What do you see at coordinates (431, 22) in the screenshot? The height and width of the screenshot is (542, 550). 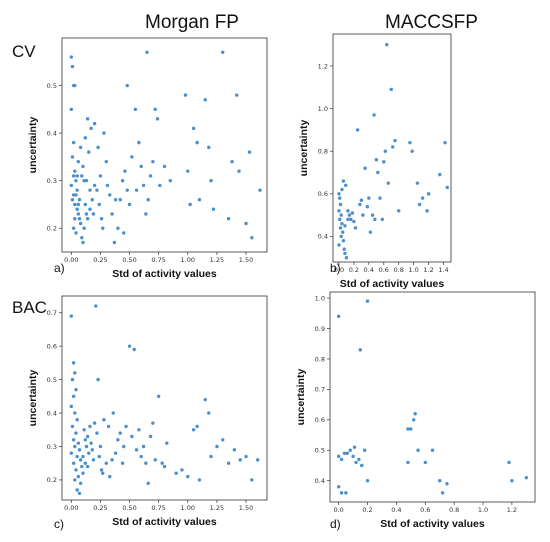 I see `column-header-right: MACCSFP` at bounding box center [431, 22].